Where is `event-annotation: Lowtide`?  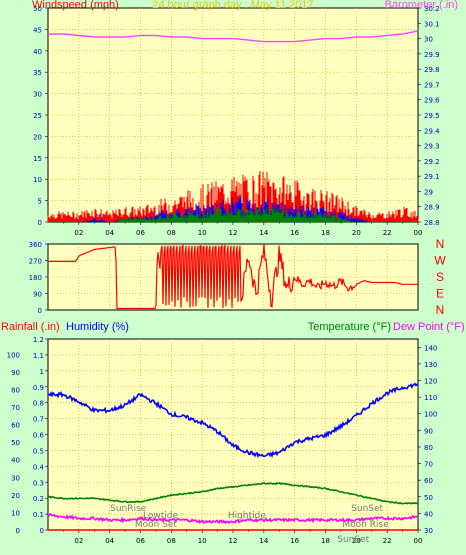 event-annotation: Lowtide is located at coordinates (160, 516).